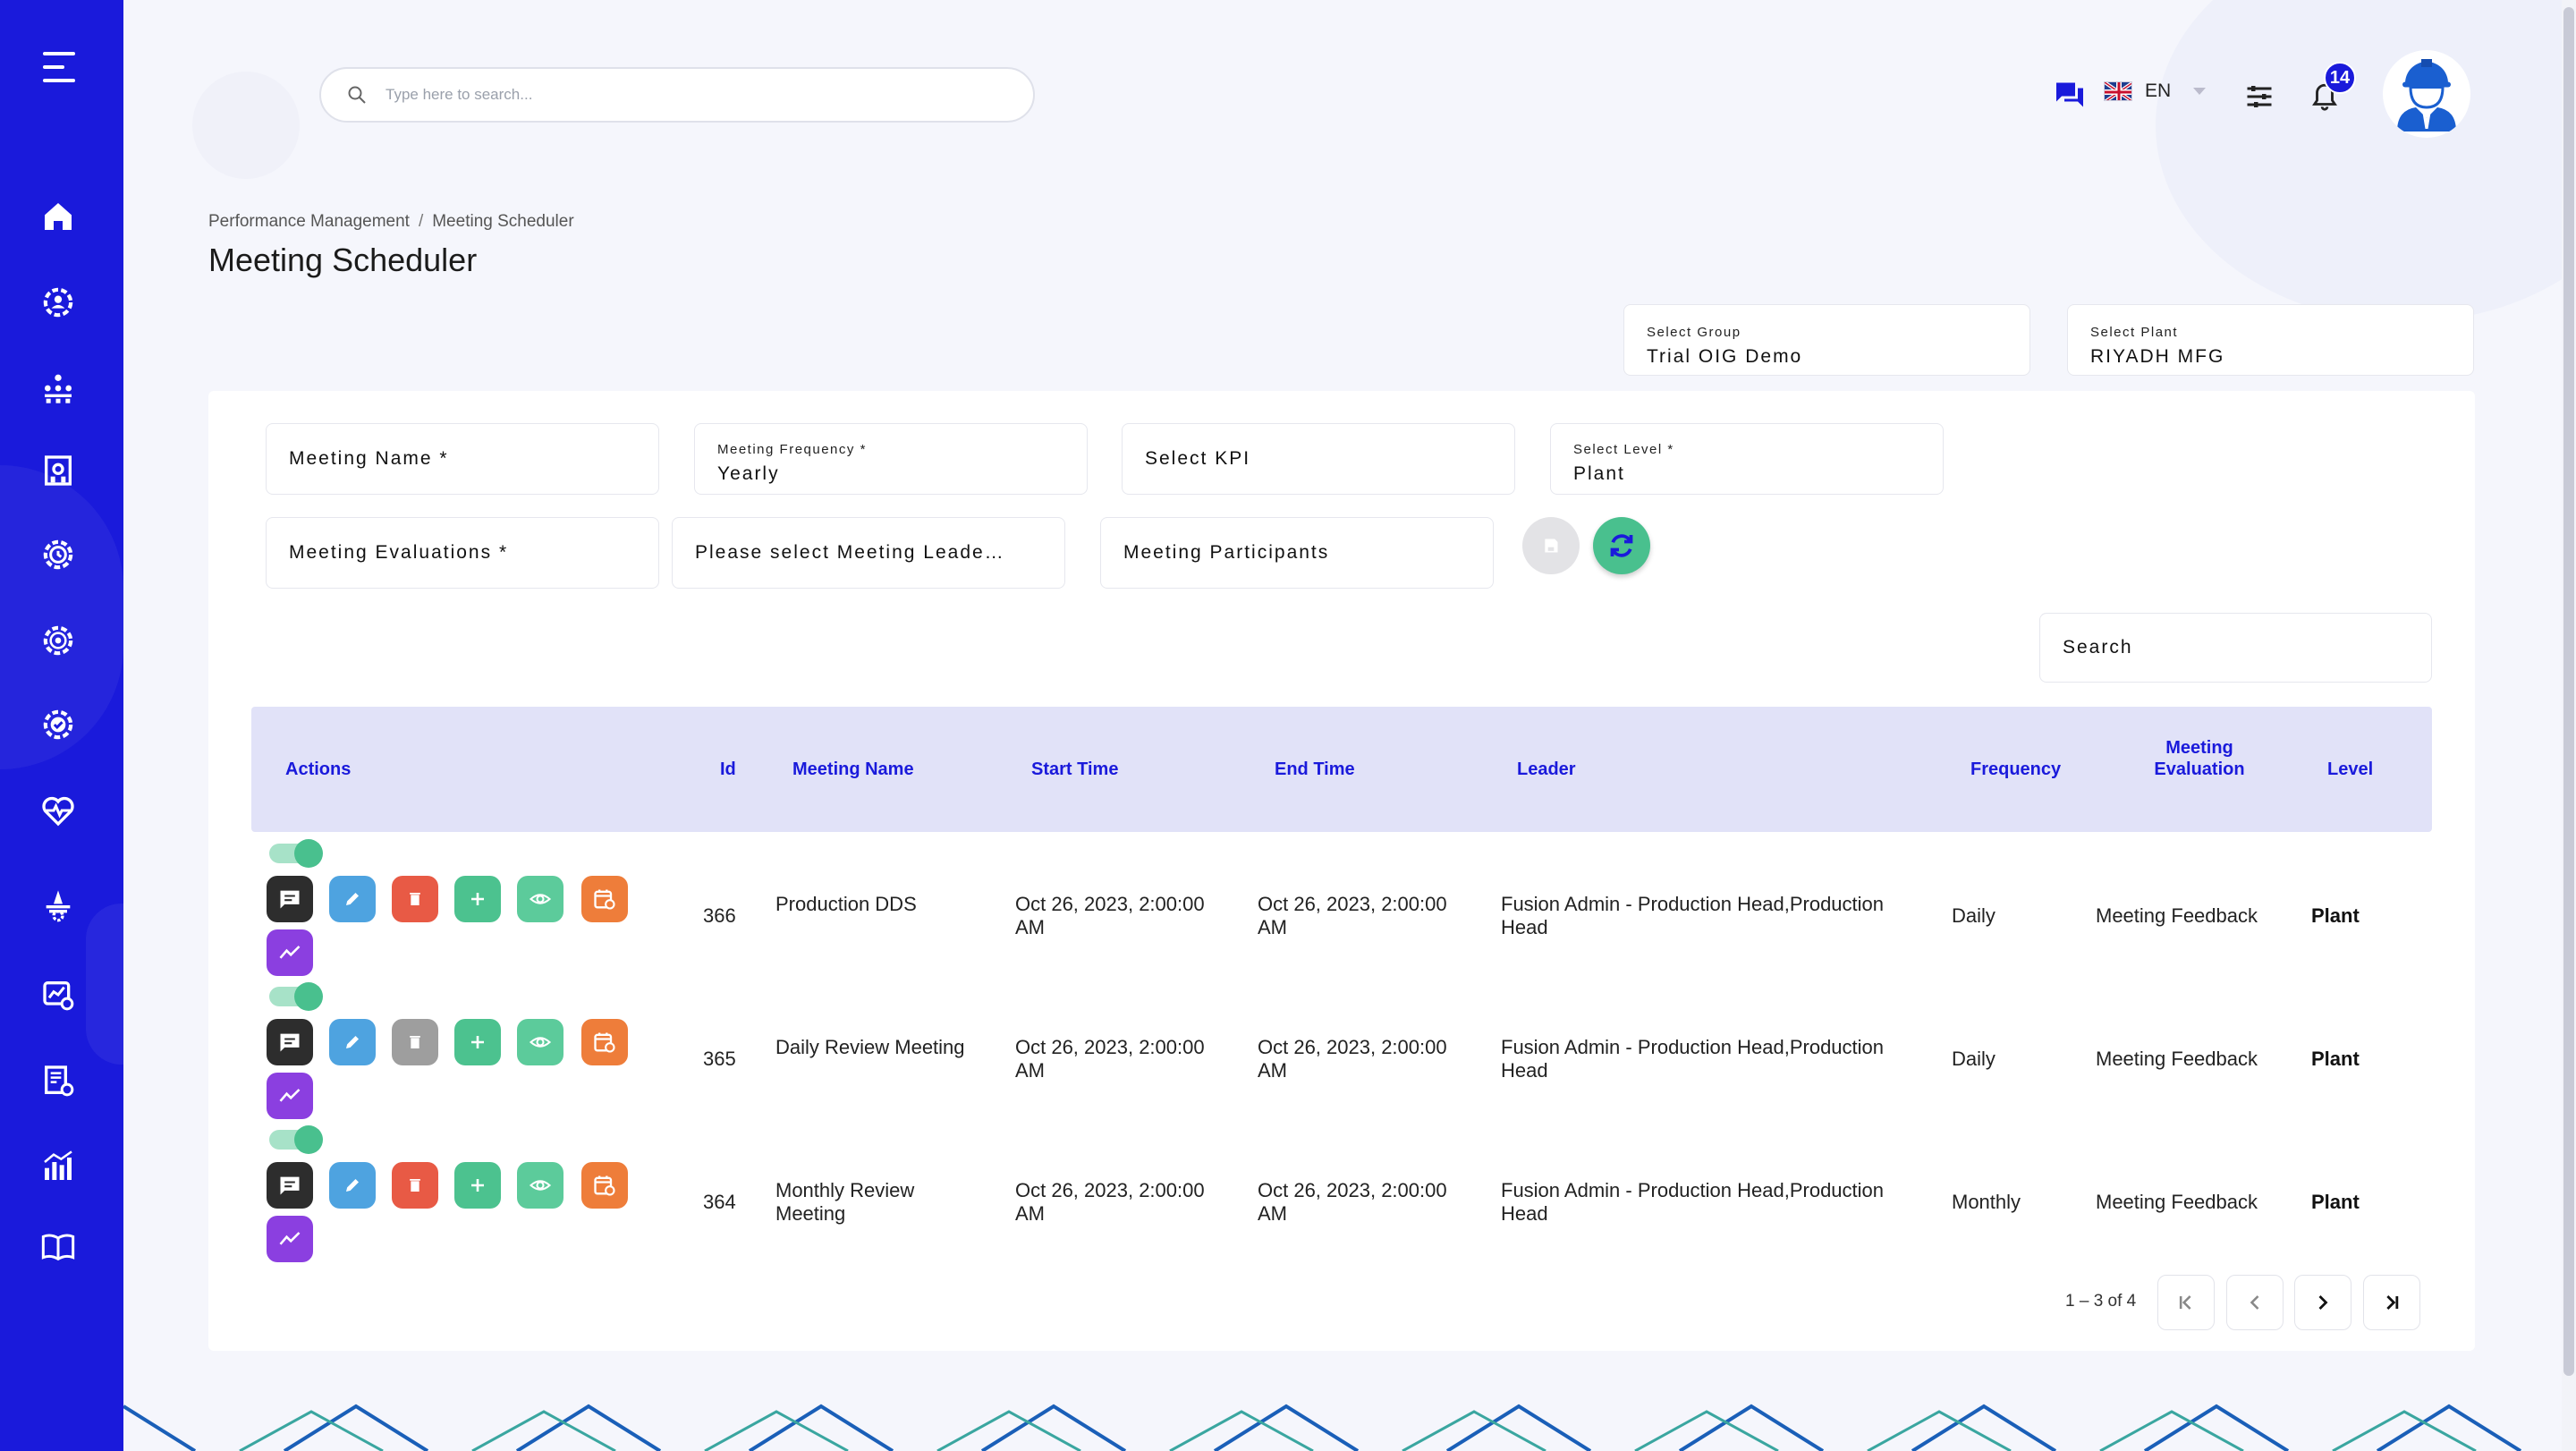  What do you see at coordinates (2350, 769) in the screenshot?
I see `column-level: Level` at bounding box center [2350, 769].